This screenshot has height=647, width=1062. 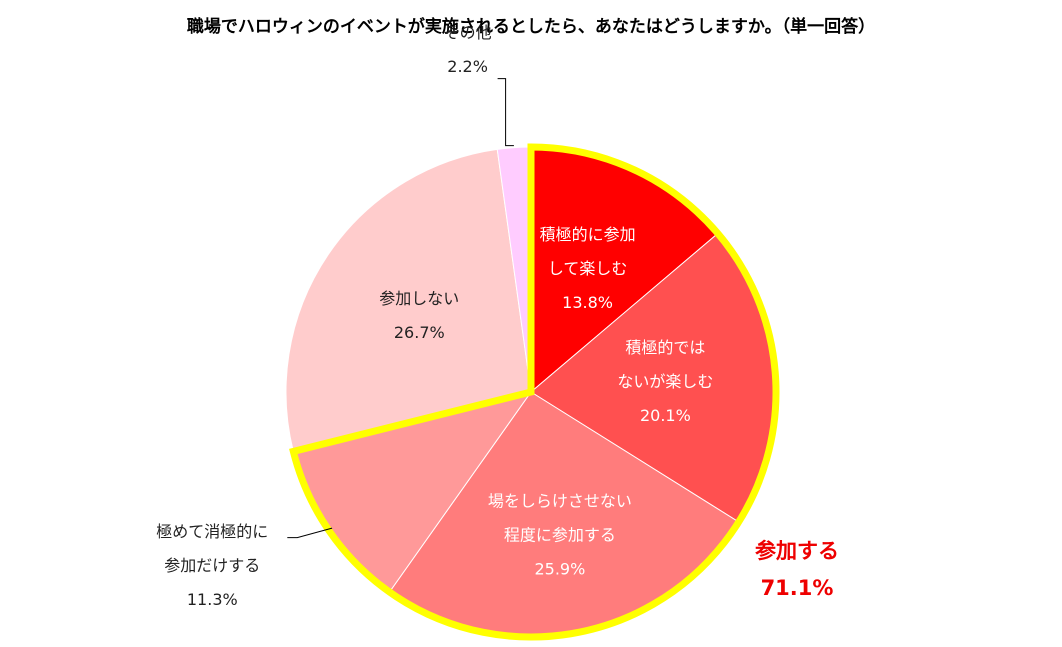 What do you see at coordinates (559, 569) in the screenshot?
I see `slice-value-label: 25.9%` at bounding box center [559, 569].